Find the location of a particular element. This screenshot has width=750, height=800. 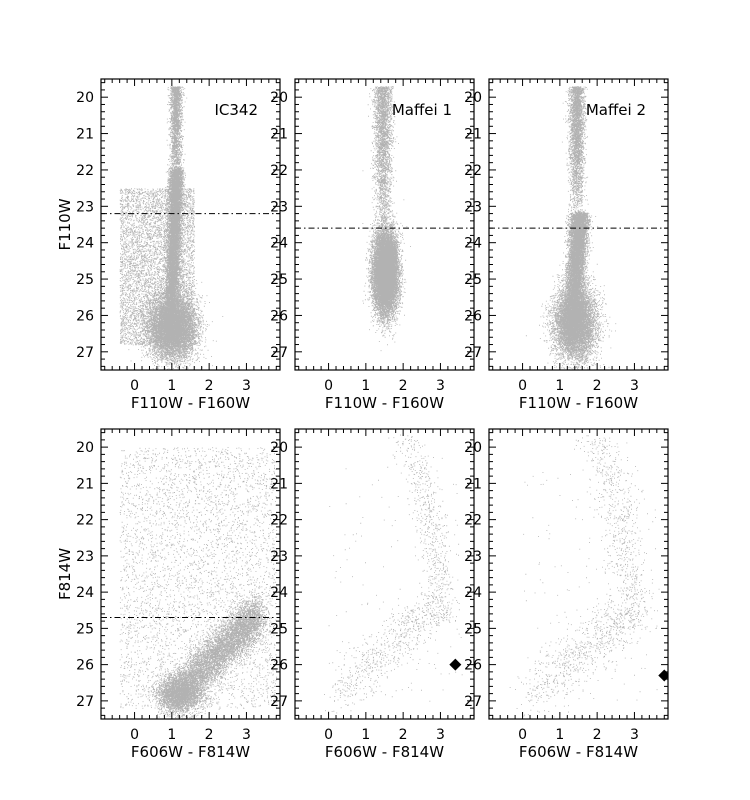

diamond-marker is located at coordinates (455, 665).